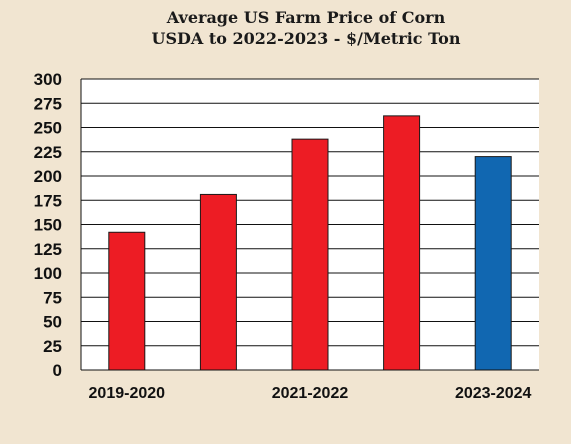 This screenshot has width=571, height=444. Describe the element at coordinates (127, 301) in the screenshot. I see `bar-2019-2020` at that location.